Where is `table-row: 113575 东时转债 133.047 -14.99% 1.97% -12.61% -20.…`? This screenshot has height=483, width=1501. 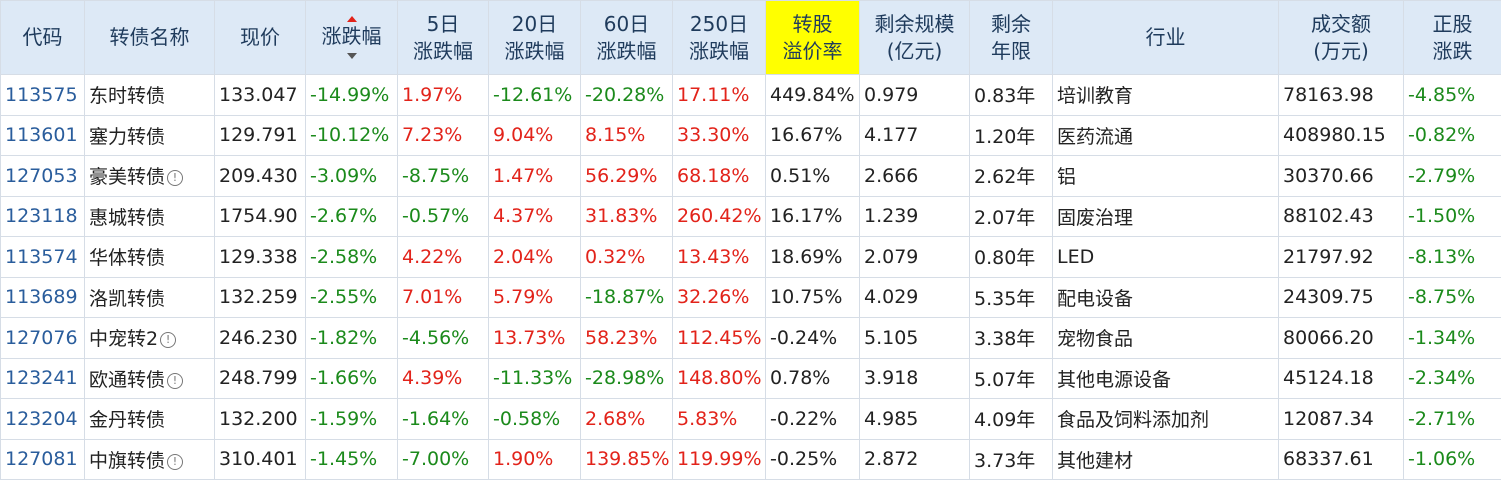 table-row: 113575 东时转债 133.047 -14.99% 1.97% -12.61% -20.… is located at coordinates (750, 95).